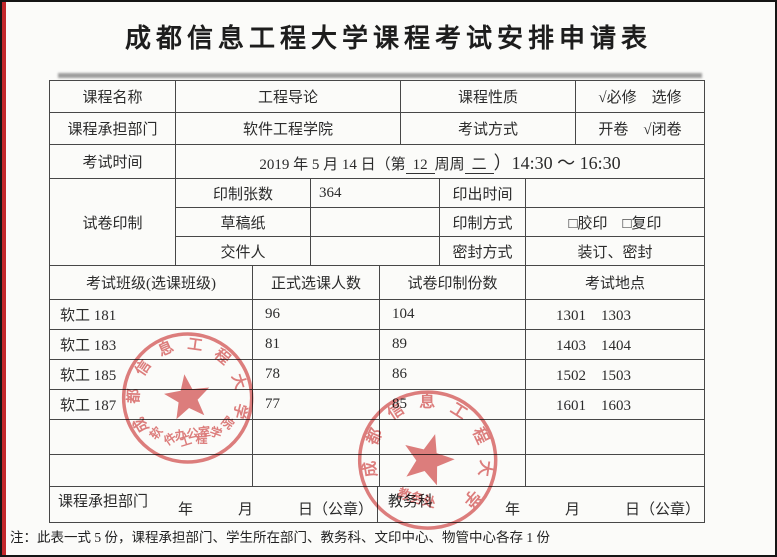 This screenshot has width=777, height=557. I want to click on class-location: 1403 1404, so click(615, 344).